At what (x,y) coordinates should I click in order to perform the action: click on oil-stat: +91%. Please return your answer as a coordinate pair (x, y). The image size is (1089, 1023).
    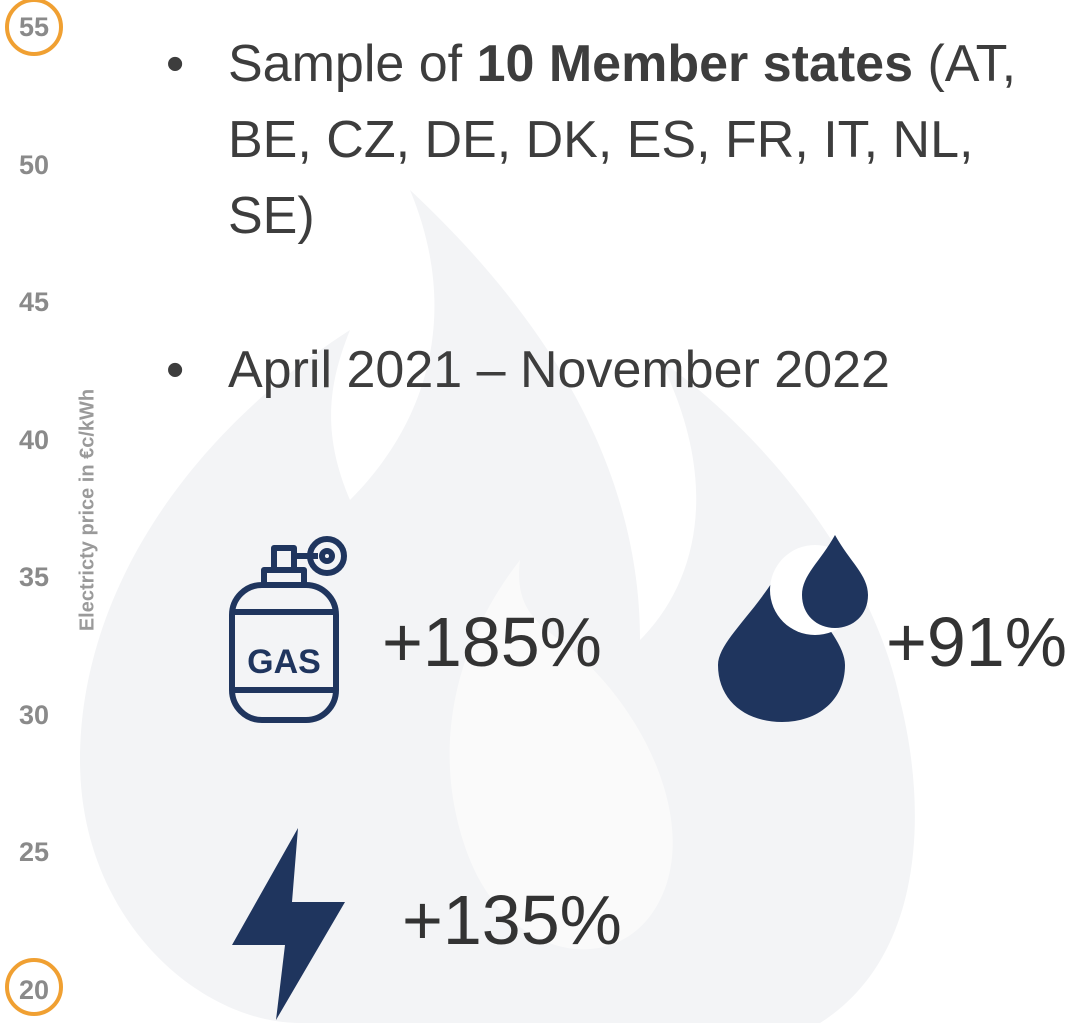
    Looking at the image, I should click on (976, 642).